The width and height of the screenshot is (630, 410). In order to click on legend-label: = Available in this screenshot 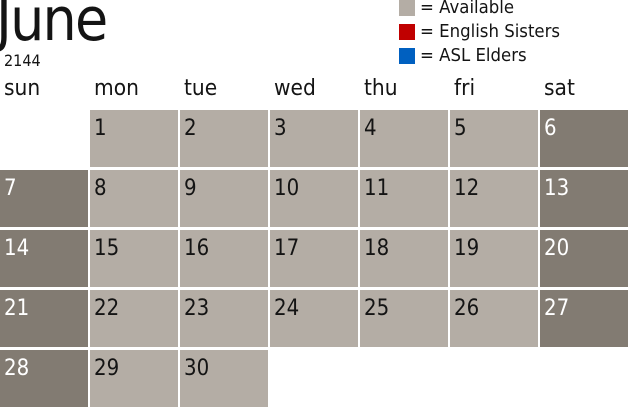, I will do `click(467, 9)`.